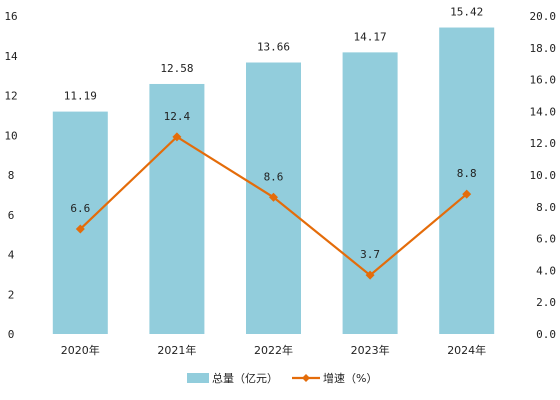 The height and width of the screenshot is (400, 560). Describe the element at coordinates (80, 208) in the screenshot. I see `line-value-label: 6.6` at that location.